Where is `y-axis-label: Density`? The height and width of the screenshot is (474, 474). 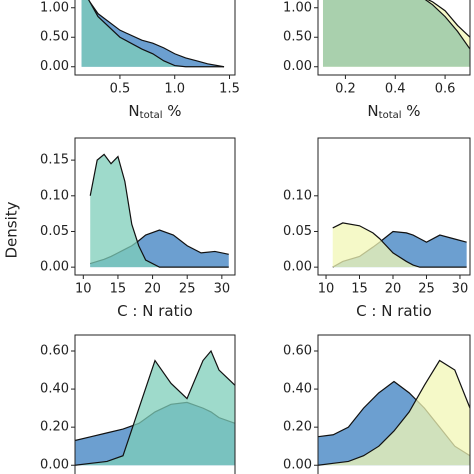 y-axis-label: Density is located at coordinates (12, 229).